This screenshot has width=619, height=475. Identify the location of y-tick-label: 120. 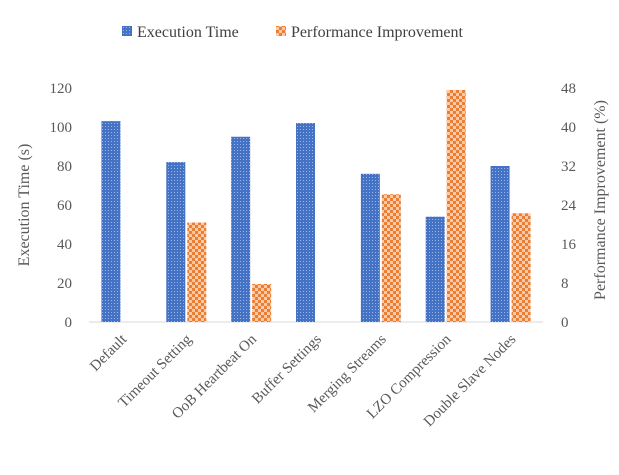
(61, 89).